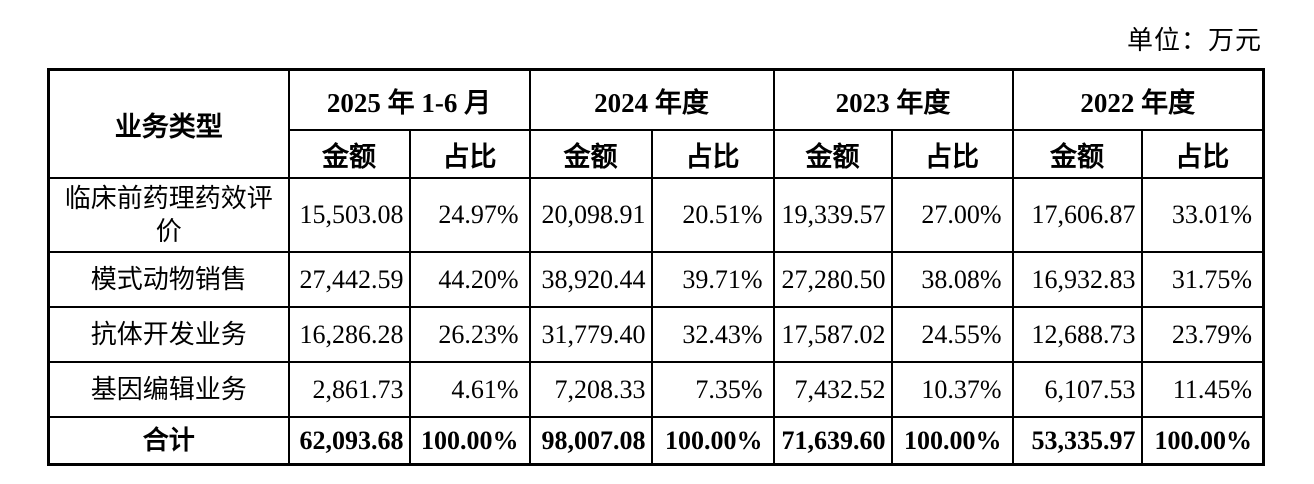 The width and height of the screenshot is (1314, 484). Describe the element at coordinates (1194, 40) in the screenshot. I see `unit-label: 单位：万元` at that location.